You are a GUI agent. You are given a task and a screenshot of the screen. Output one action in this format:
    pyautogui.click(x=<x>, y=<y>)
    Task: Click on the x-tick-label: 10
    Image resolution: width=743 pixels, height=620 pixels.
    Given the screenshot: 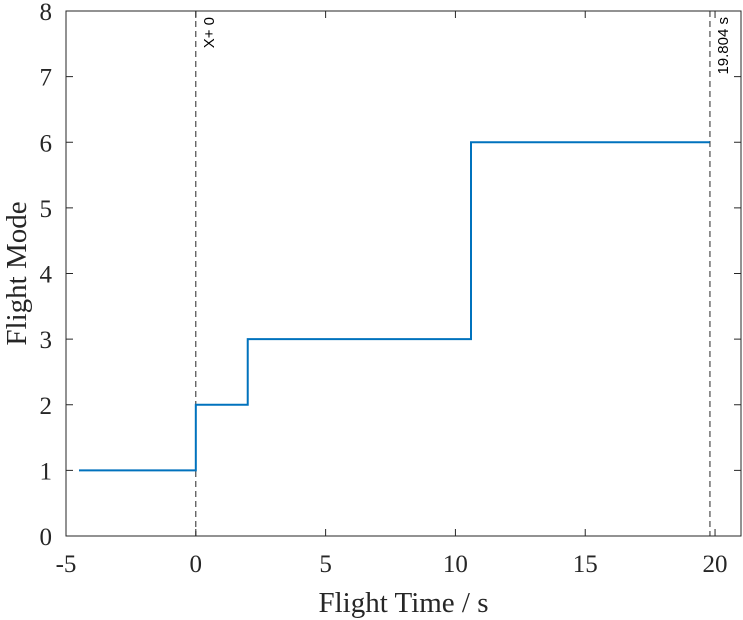 What is the action you would take?
    pyautogui.click(x=455, y=564)
    